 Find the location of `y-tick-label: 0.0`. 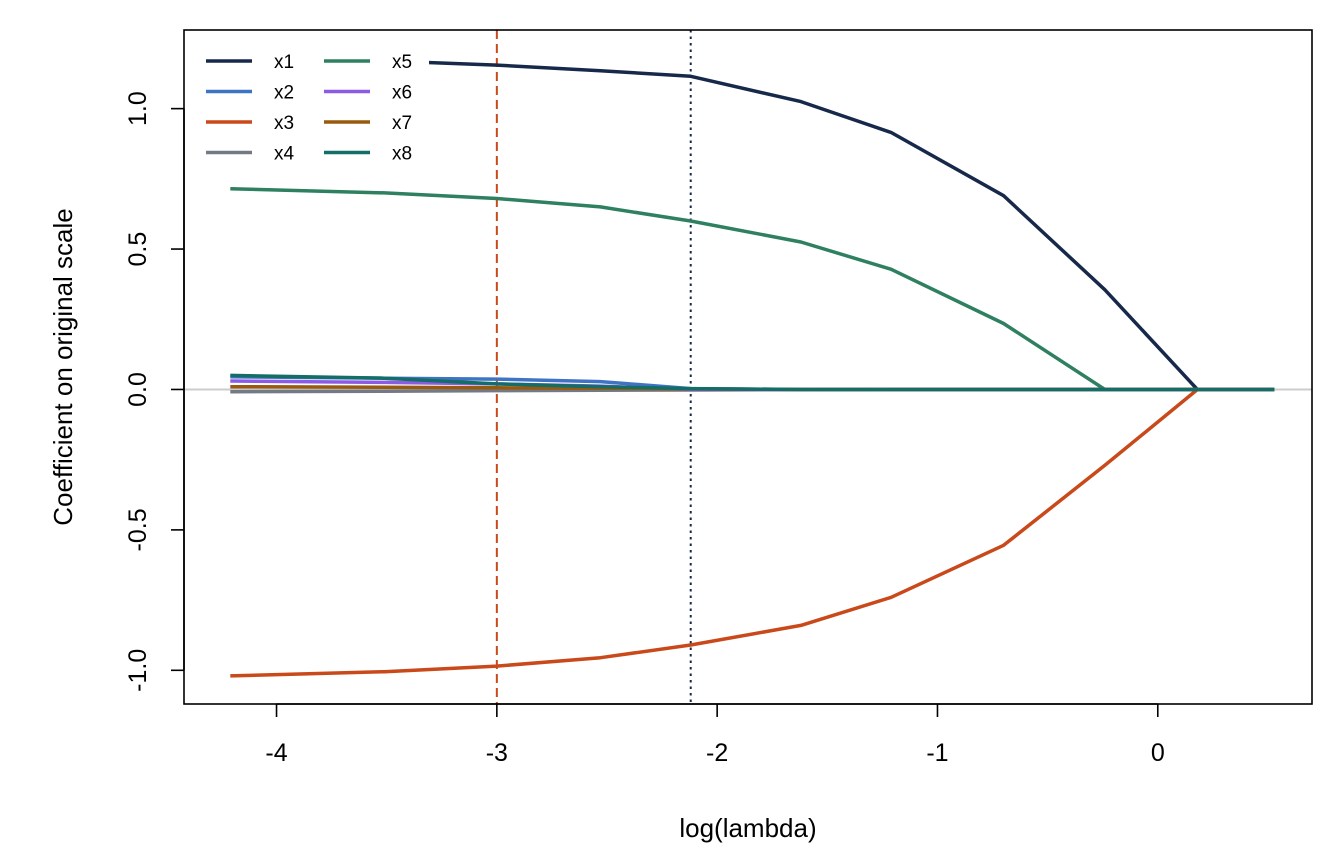

y-tick-label: 0.0 is located at coordinates (138, 389).